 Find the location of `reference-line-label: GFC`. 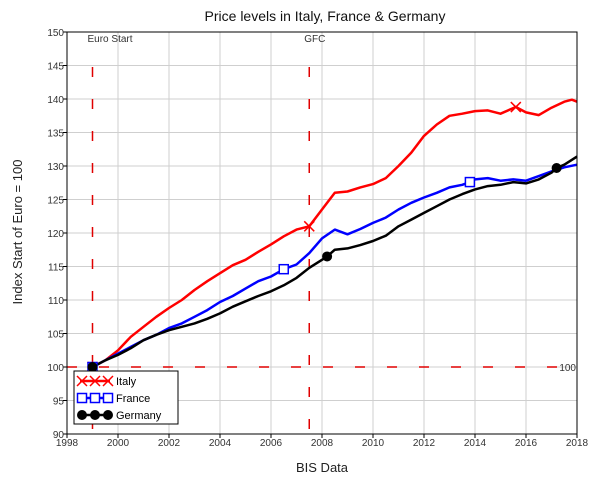

reference-line-label: GFC is located at coordinates (314, 39).